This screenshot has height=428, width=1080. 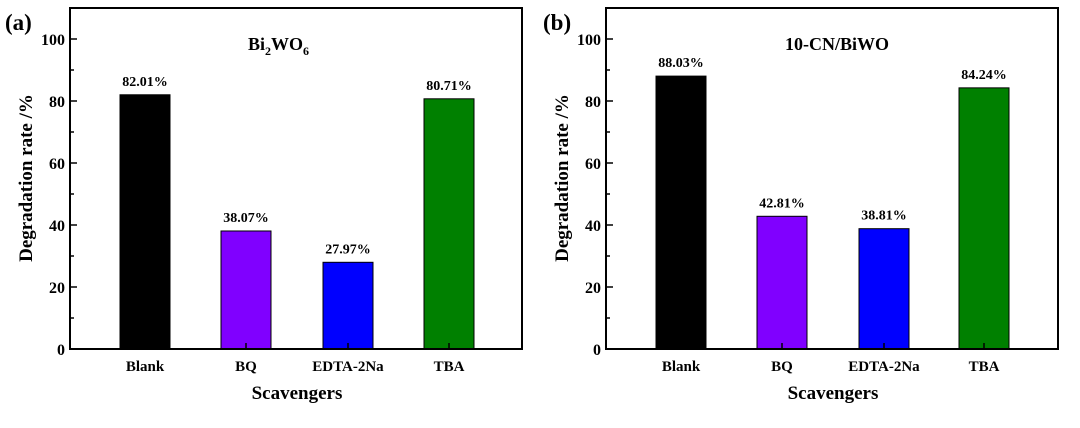 What do you see at coordinates (597, 350) in the screenshot?
I see `y-tick-label-b-0: 0` at bounding box center [597, 350].